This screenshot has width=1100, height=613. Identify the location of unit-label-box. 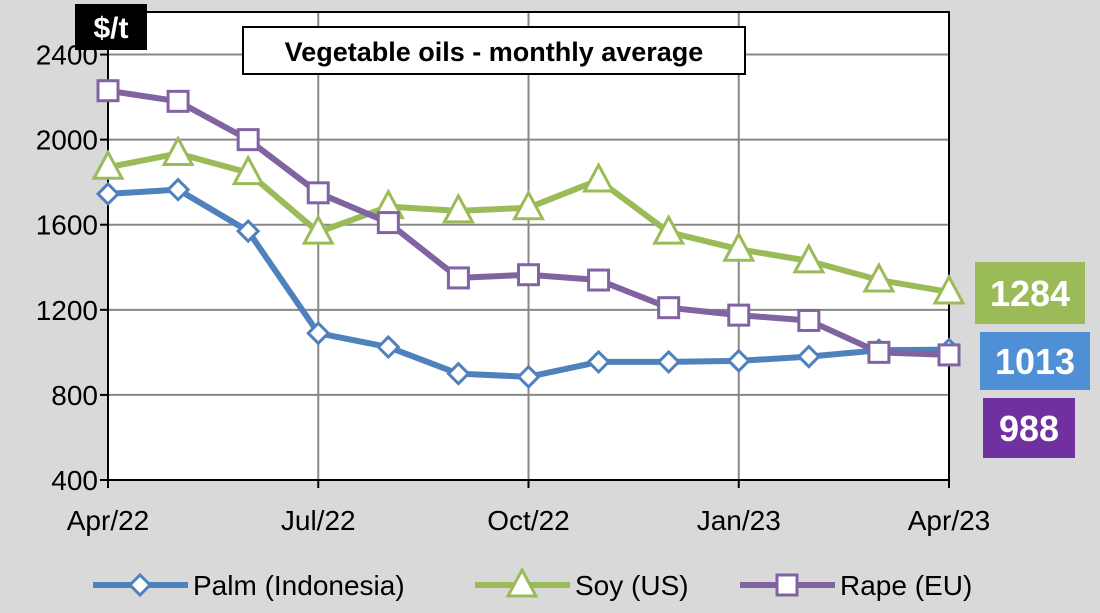
(111, 27).